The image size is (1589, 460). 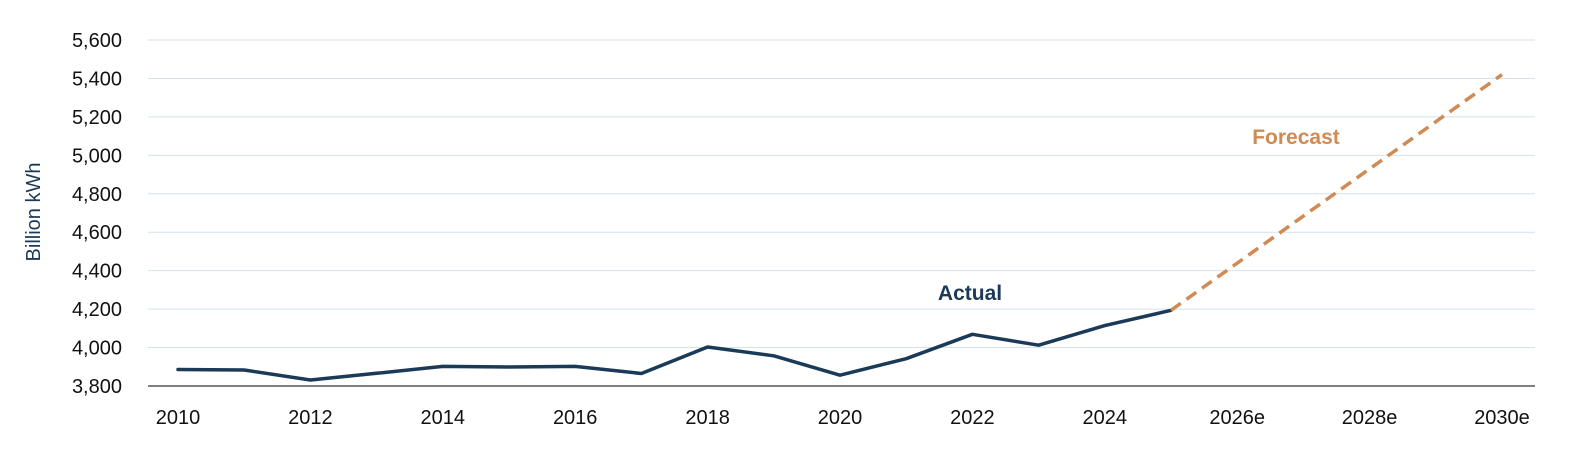 What do you see at coordinates (674, 345) in the screenshot?
I see `actual-series-line` at bounding box center [674, 345].